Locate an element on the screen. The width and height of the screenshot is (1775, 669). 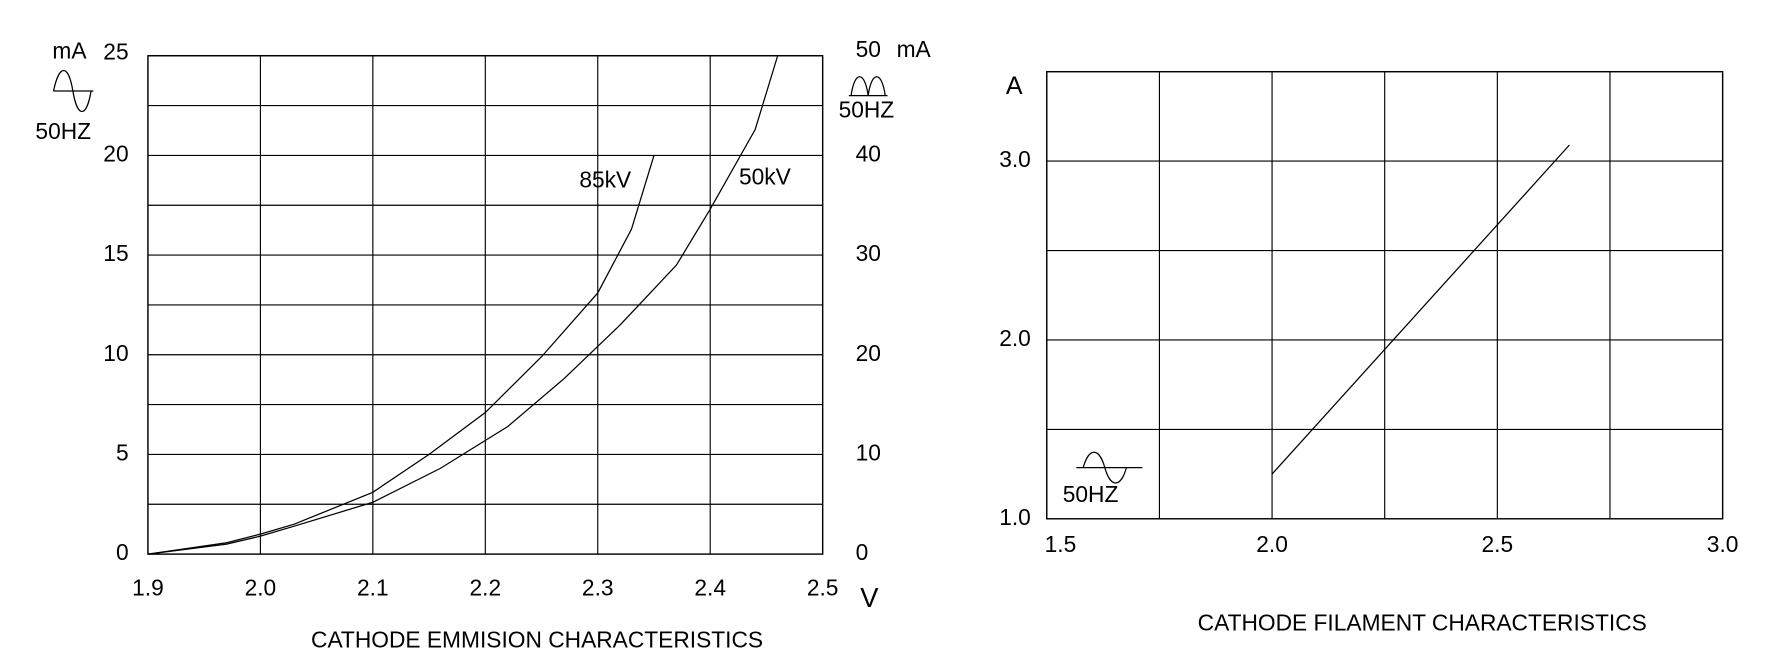
x-tick-label: 2.2 is located at coordinates (485, 587).